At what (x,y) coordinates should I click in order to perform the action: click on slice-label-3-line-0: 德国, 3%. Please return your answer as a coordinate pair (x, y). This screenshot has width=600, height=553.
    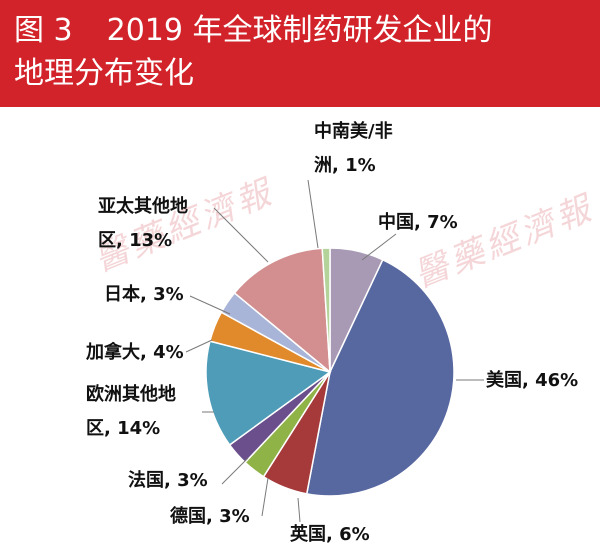
    Looking at the image, I should click on (210, 516).